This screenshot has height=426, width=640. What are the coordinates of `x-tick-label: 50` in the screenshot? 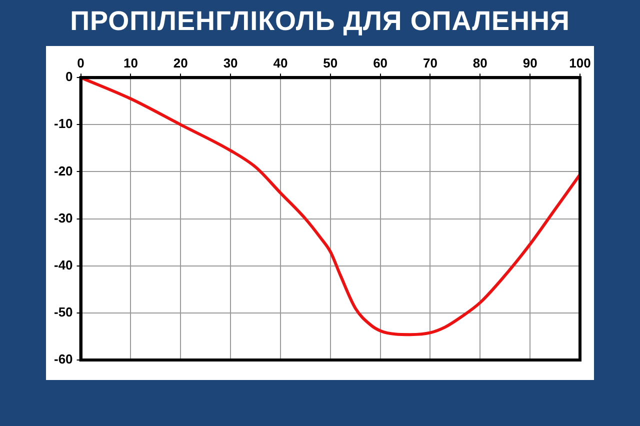 It's located at (330, 62).